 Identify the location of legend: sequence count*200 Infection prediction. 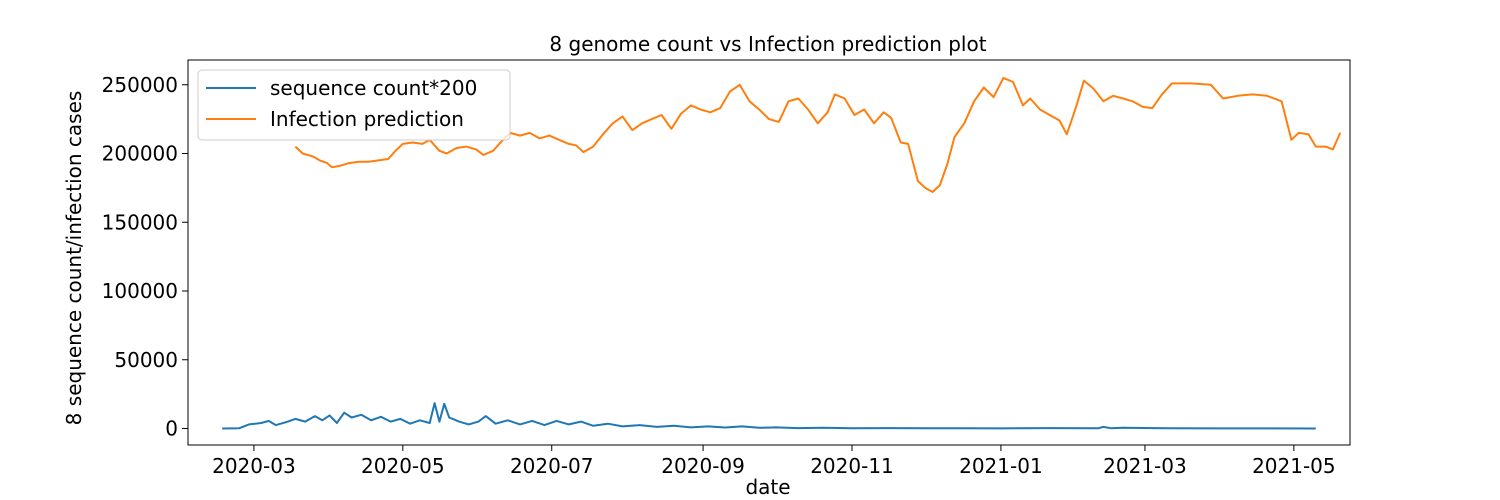
(354, 105).